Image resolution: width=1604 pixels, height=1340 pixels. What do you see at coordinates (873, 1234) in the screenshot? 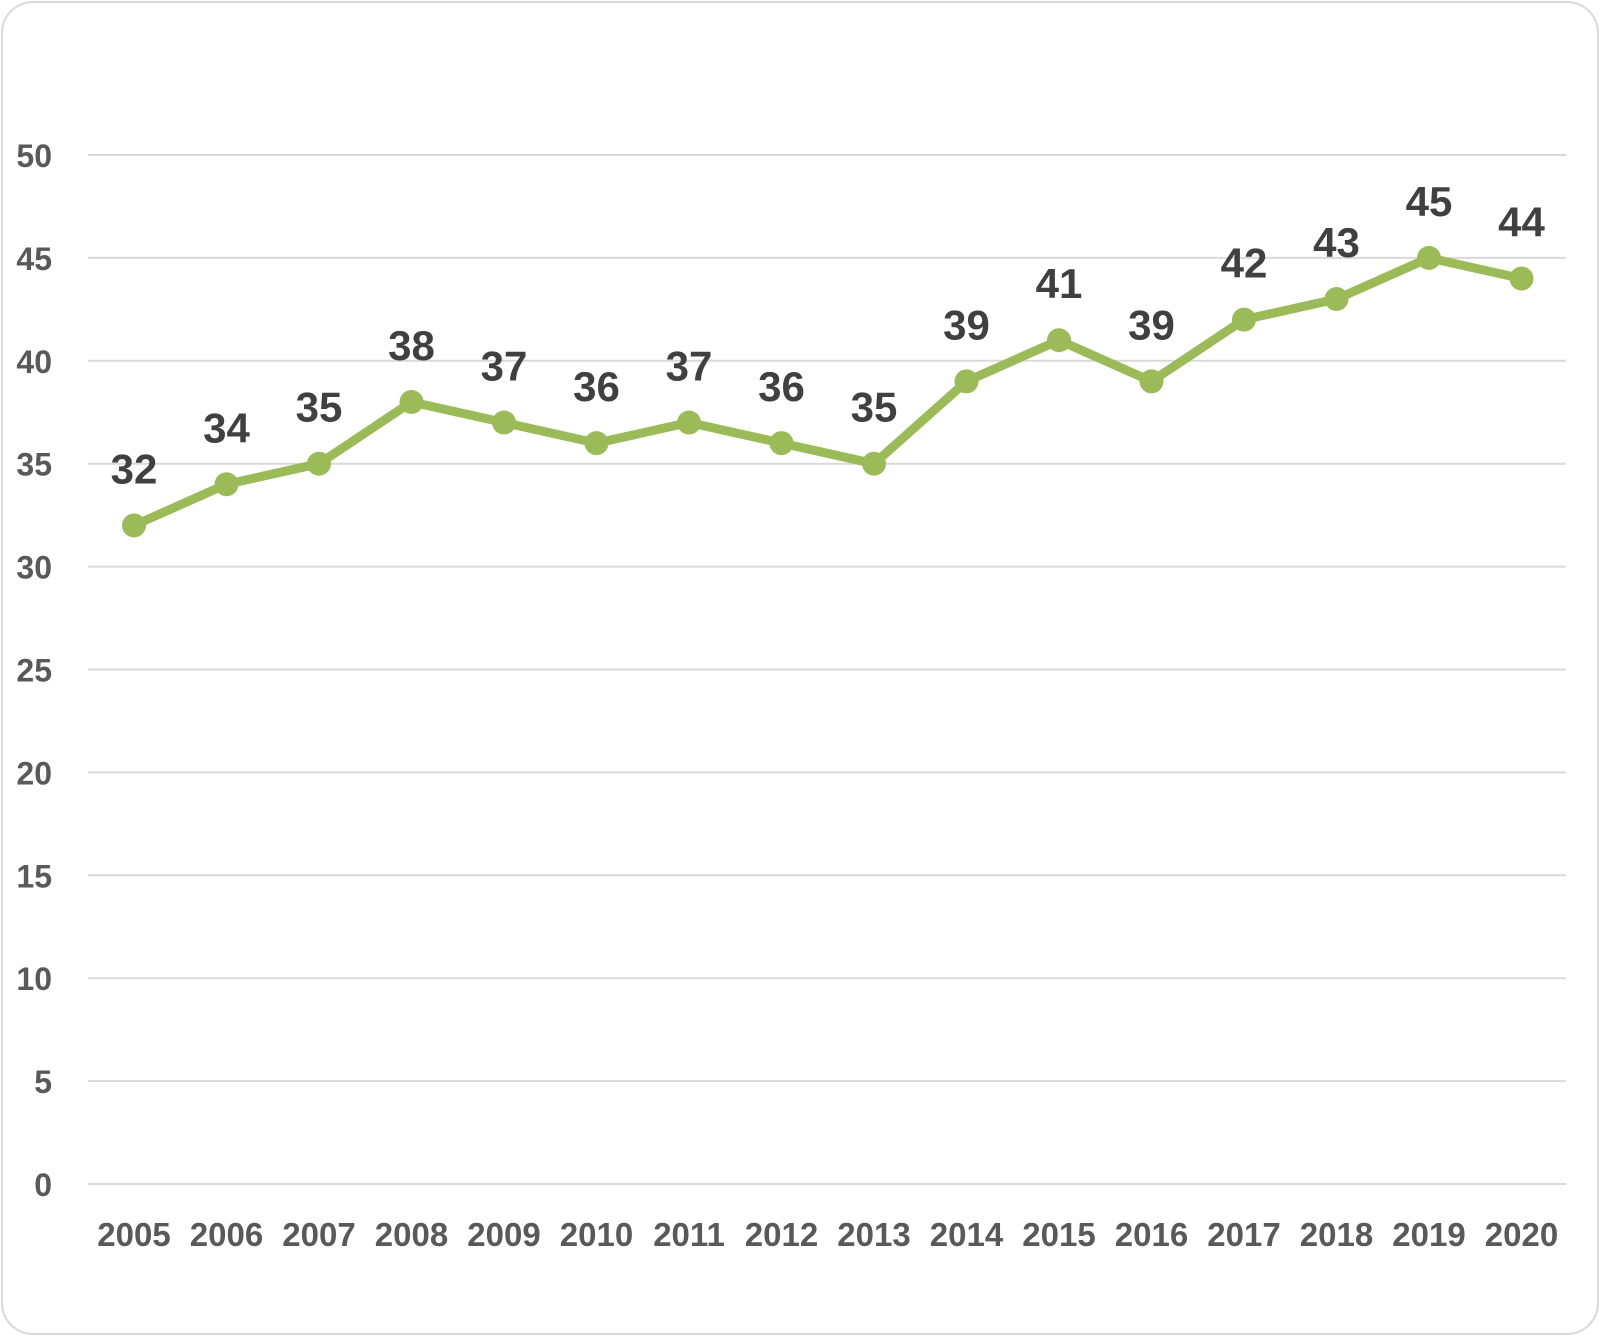
I see `x-tick-label: 2013` at bounding box center [873, 1234].